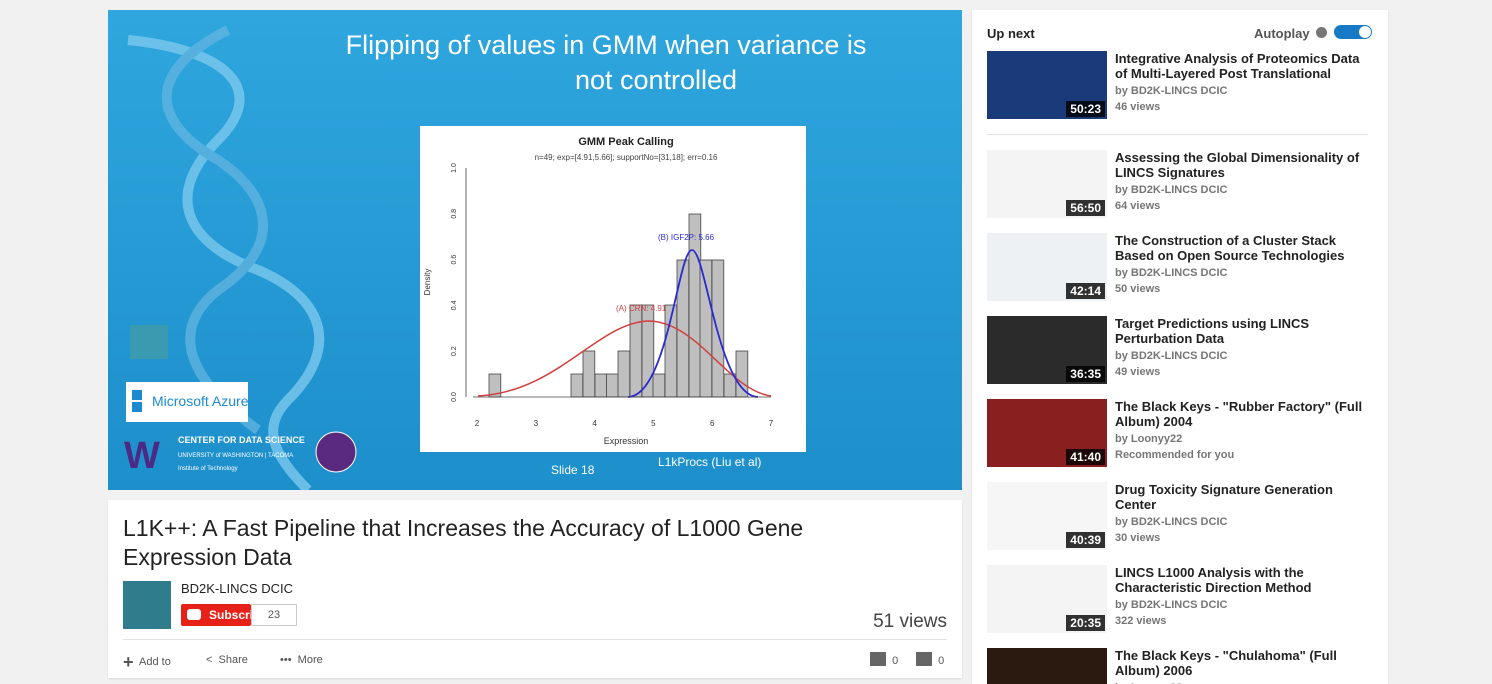 The image size is (1492, 684). I want to click on y-tick-label: 0.0, so click(454, 397).